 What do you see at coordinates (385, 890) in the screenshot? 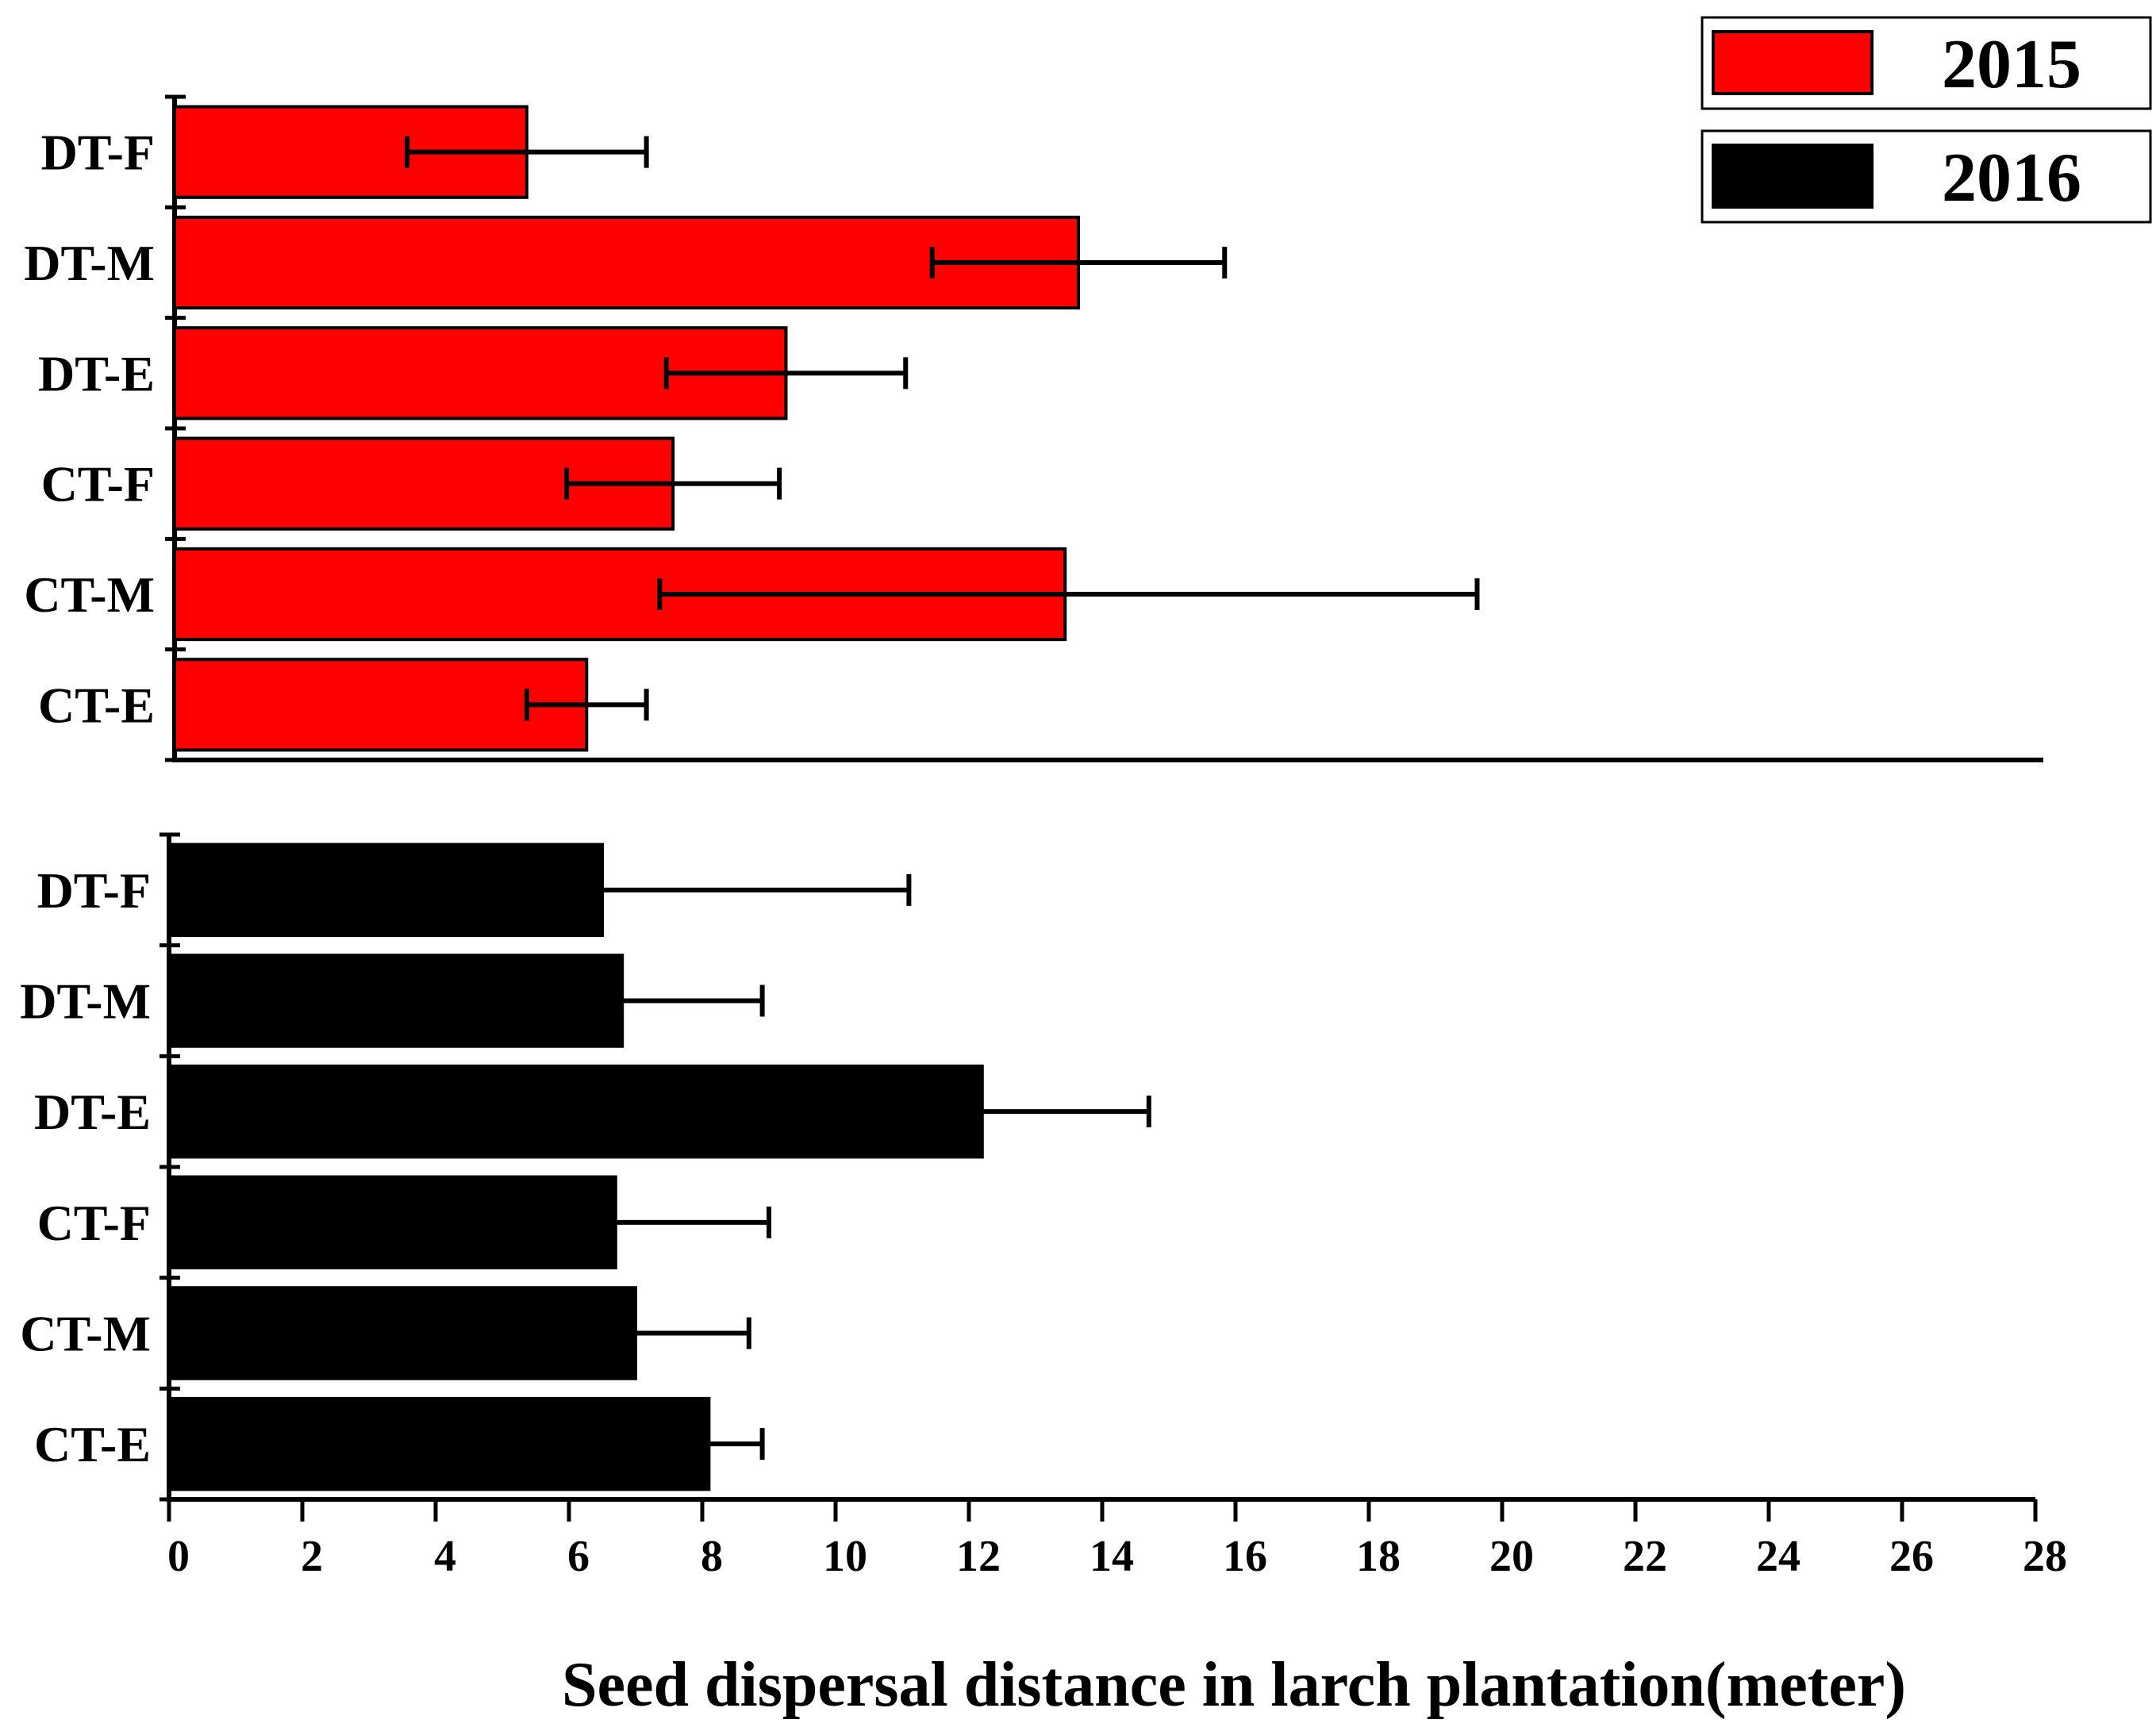
I see `bar-2016-dt-f` at bounding box center [385, 890].